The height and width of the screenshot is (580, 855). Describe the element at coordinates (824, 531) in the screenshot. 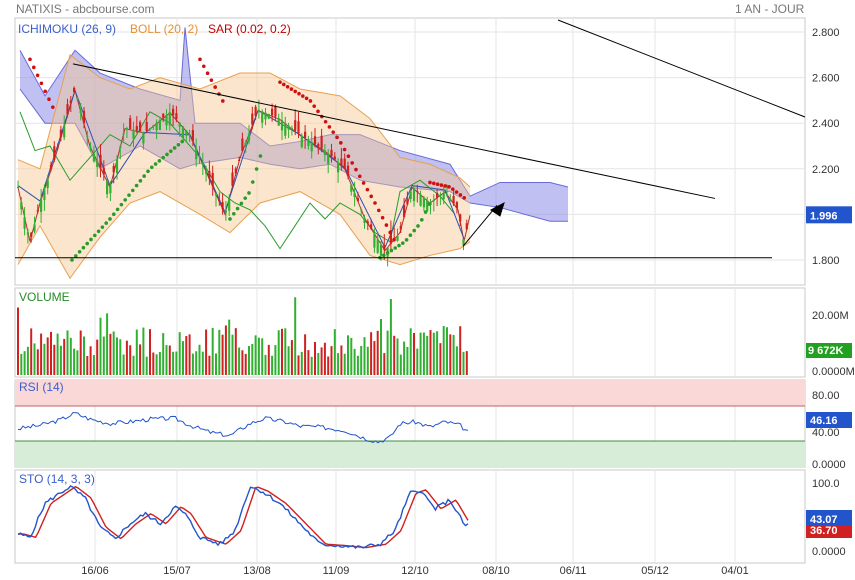

I see `sto-d-last-value: 36.70` at that location.